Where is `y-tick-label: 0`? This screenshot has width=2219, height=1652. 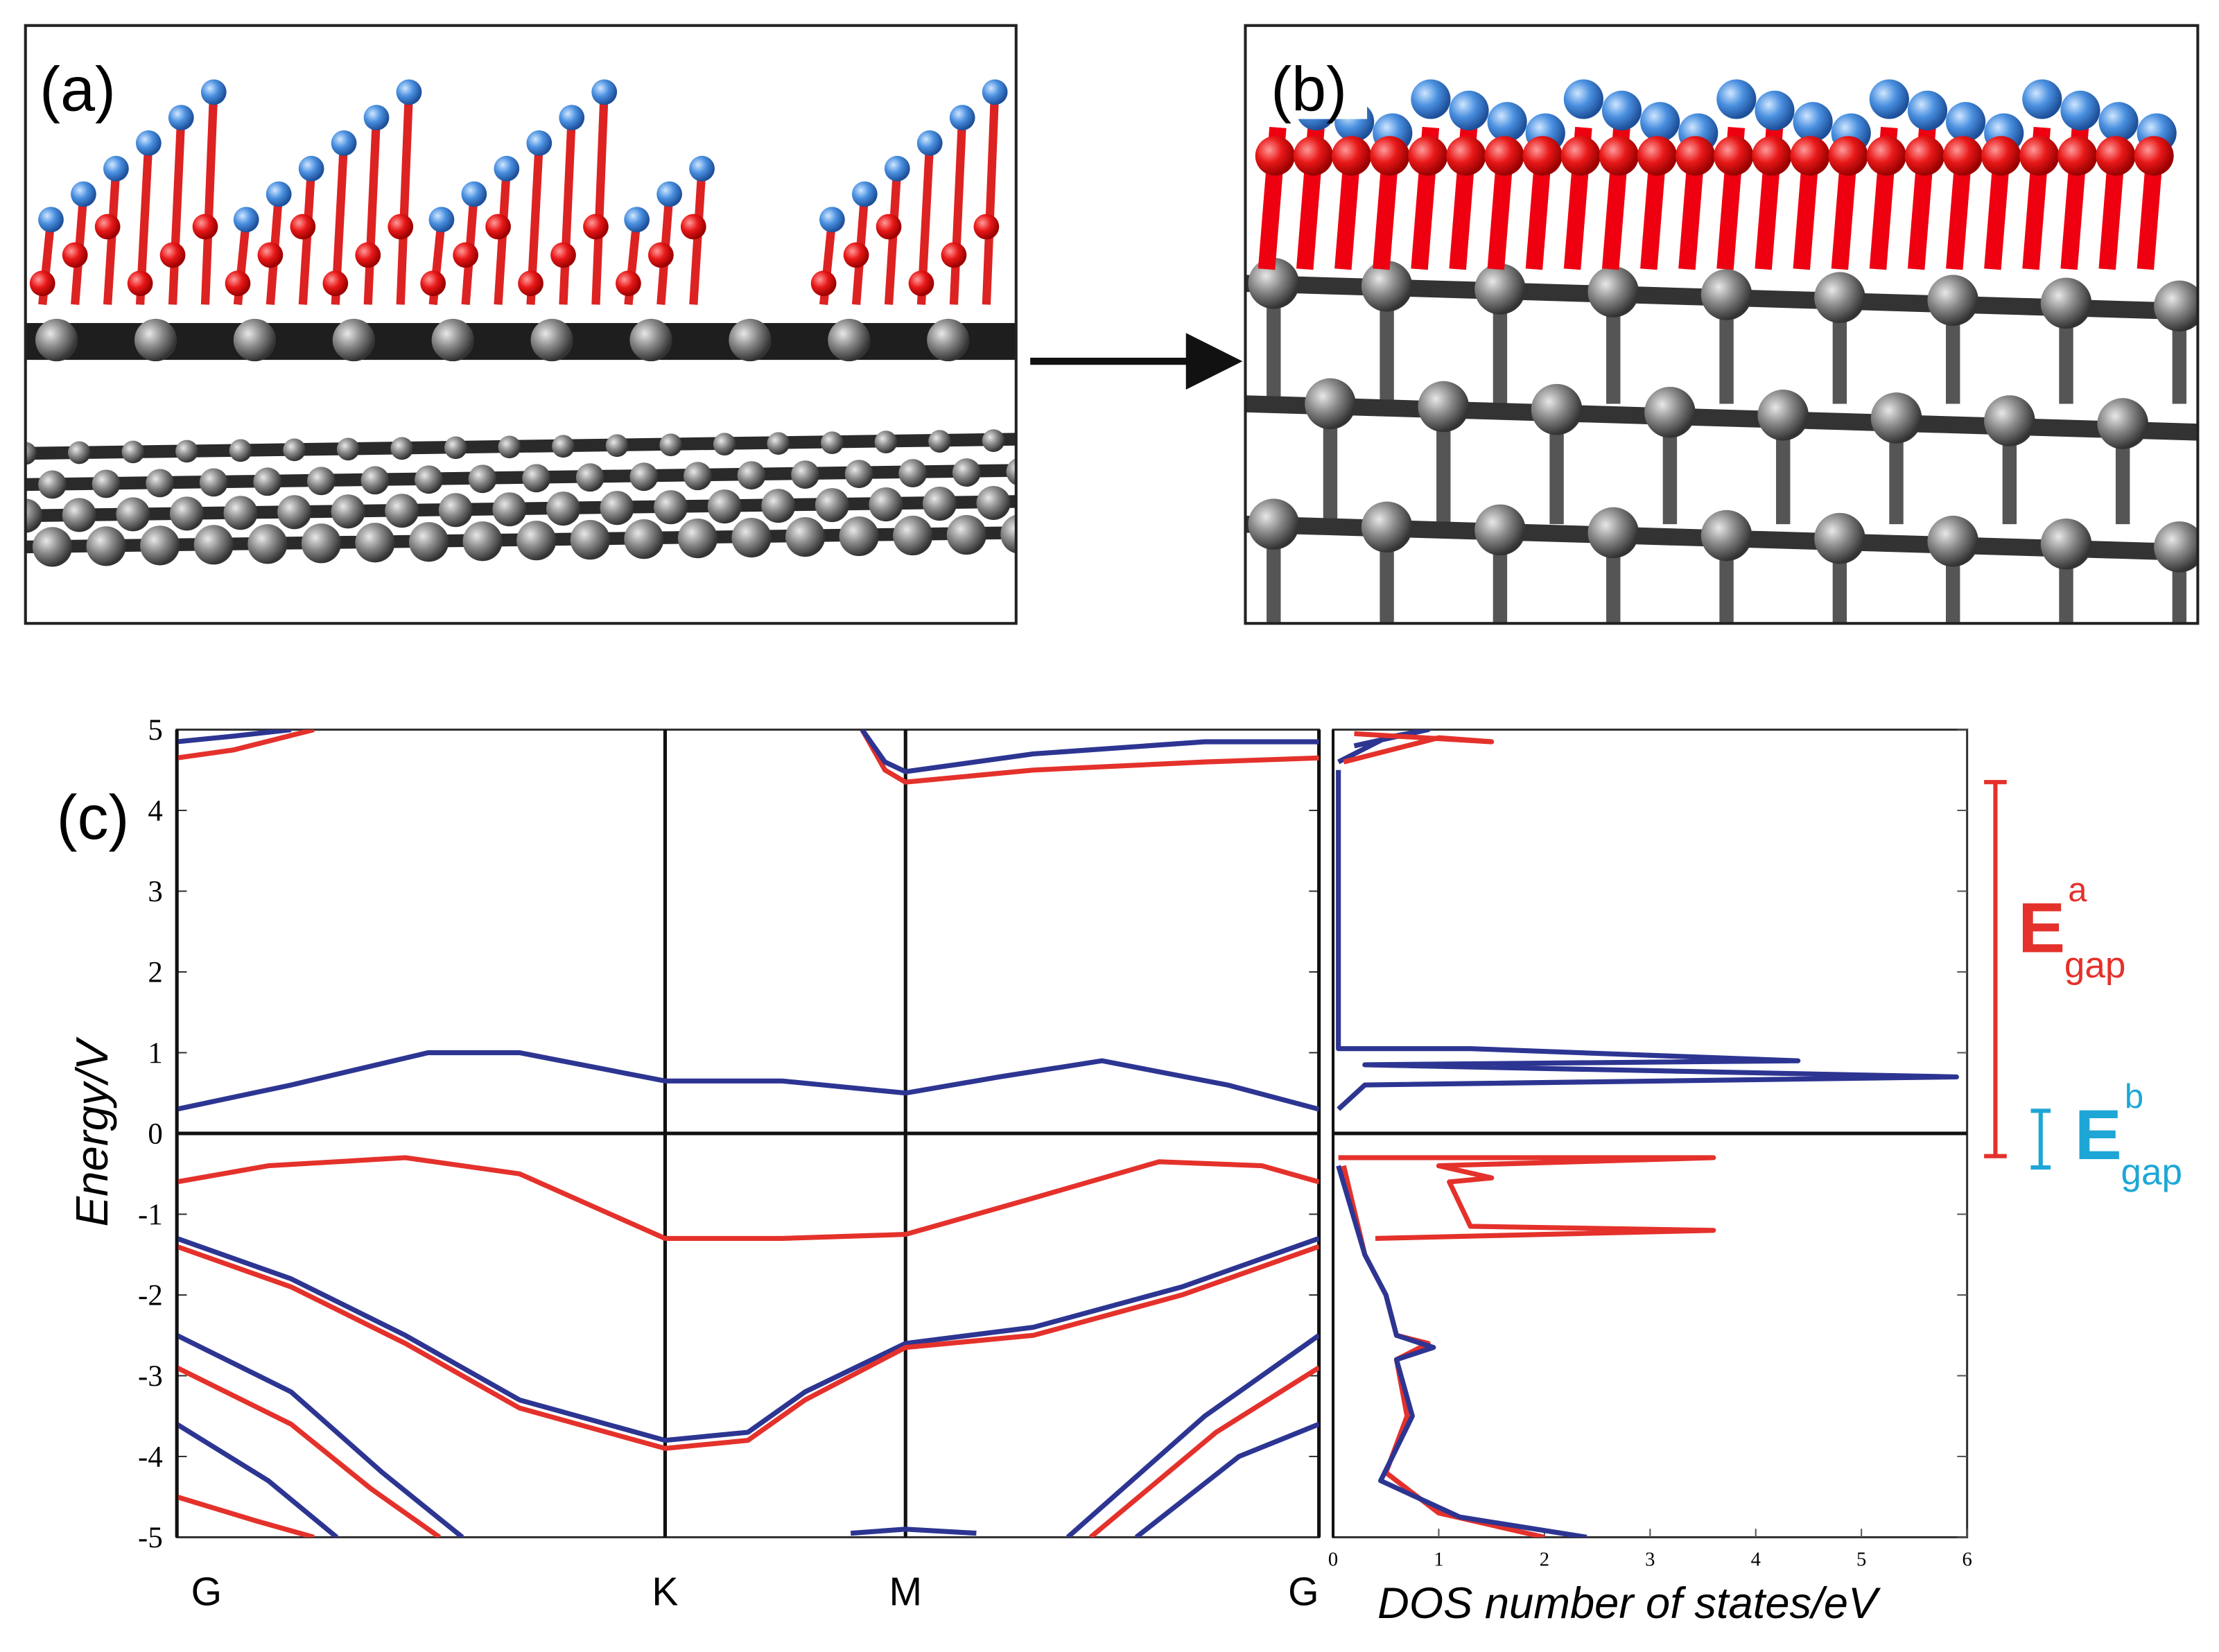 y-tick-label: 0 is located at coordinates (155, 1134).